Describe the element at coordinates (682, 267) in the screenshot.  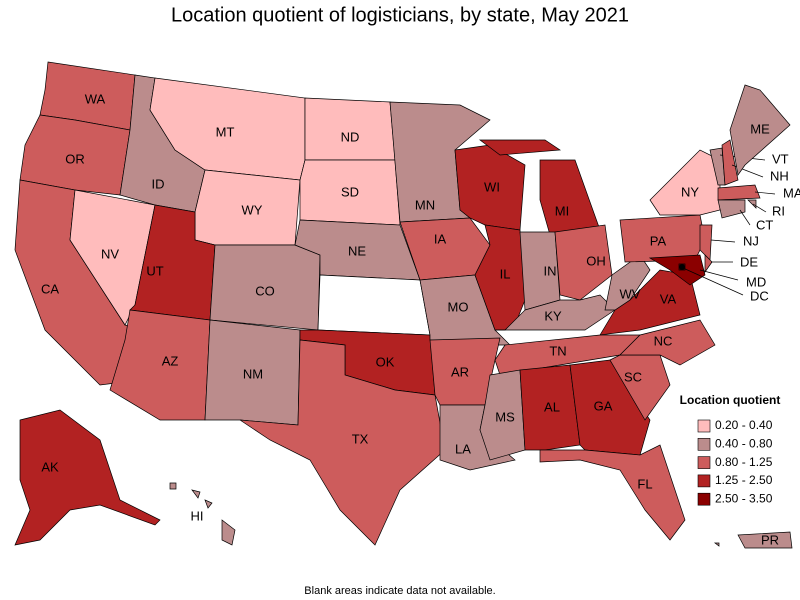
I see `dc-dot` at that location.